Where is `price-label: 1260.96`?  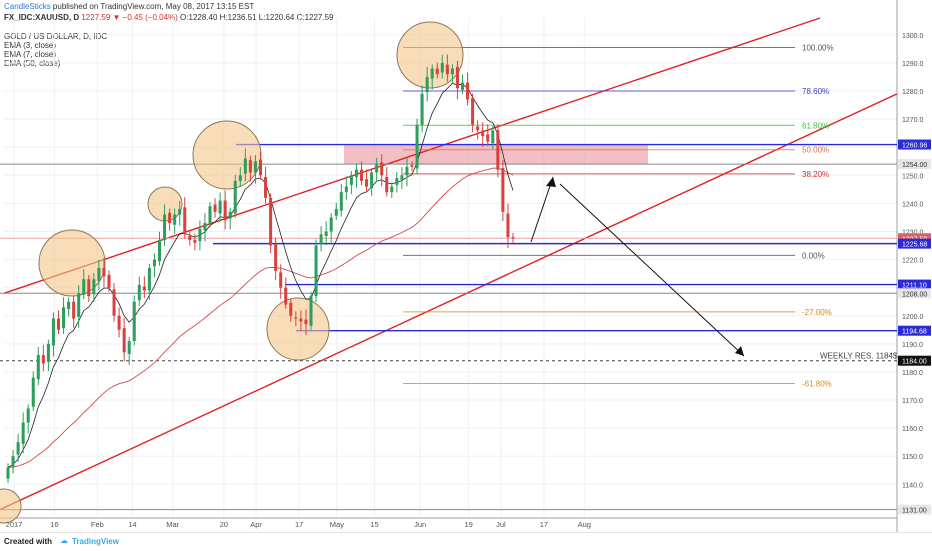 price-label: 1260.96 is located at coordinates (914, 146).